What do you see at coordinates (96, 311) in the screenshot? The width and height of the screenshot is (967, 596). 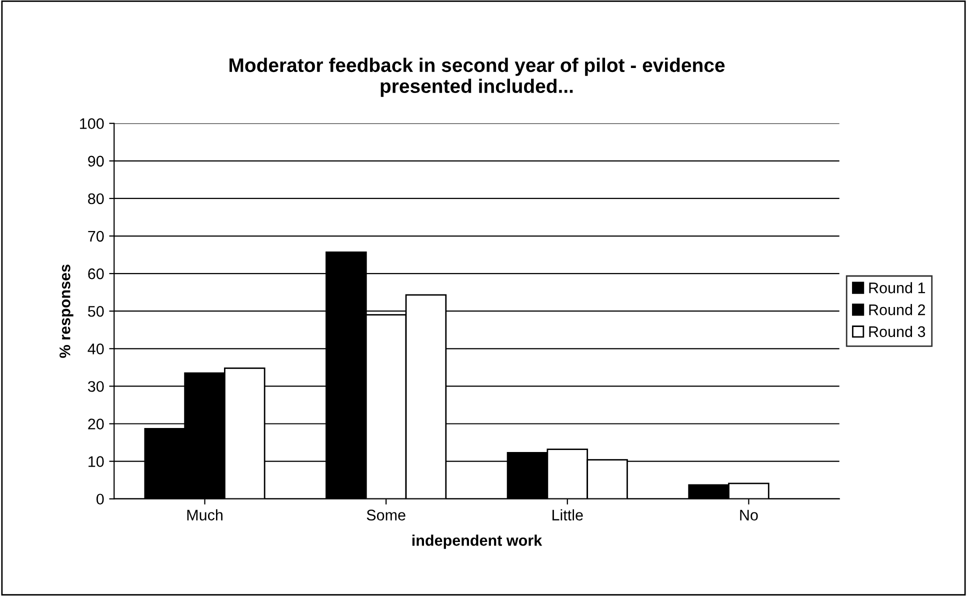 I see `y-tick-label: 50` at bounding box center [96, 311].